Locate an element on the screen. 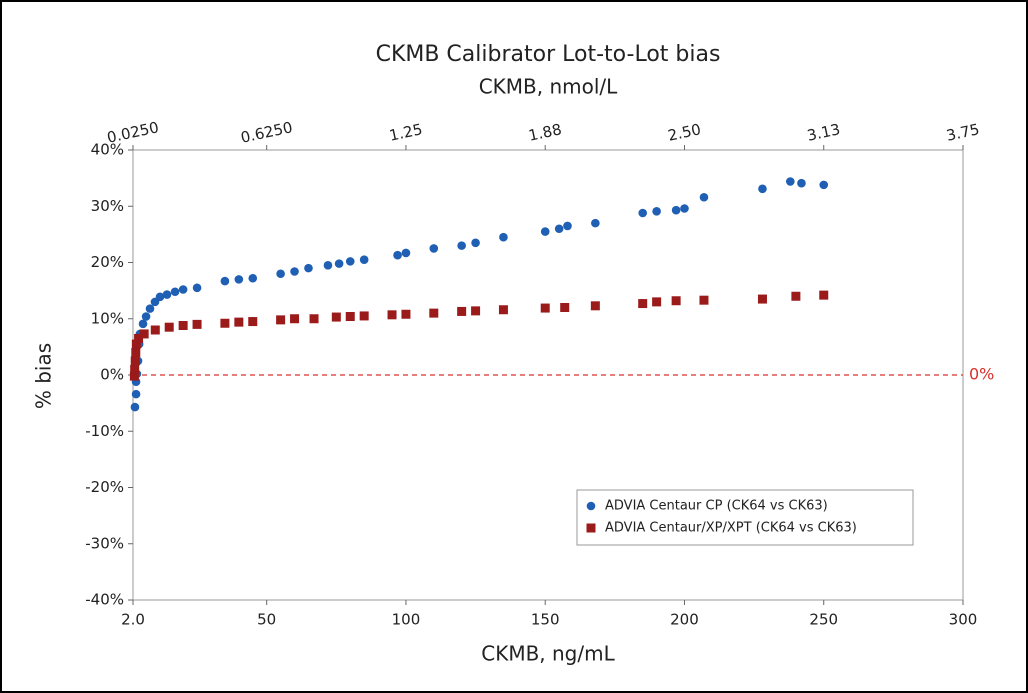 The width and height of the screenshot is (1028, 693). y-tick-label: 30% is located at coordinates (107, 206).